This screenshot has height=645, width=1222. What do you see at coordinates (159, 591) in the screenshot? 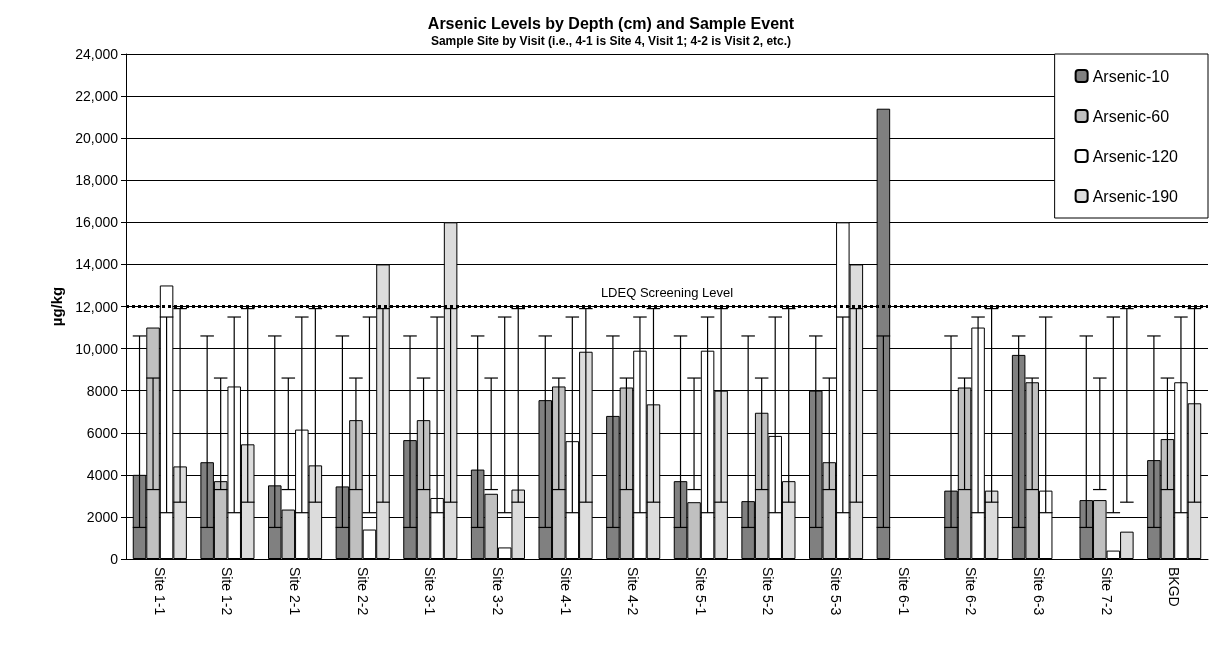
I see `x-tick-label: Site 1-1` at bounding box center [159, 591].